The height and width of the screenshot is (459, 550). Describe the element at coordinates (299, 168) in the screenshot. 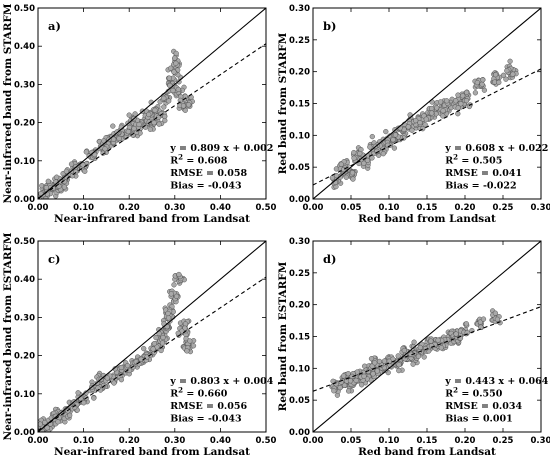

I see `y-tick-label: 0.05` at that location.